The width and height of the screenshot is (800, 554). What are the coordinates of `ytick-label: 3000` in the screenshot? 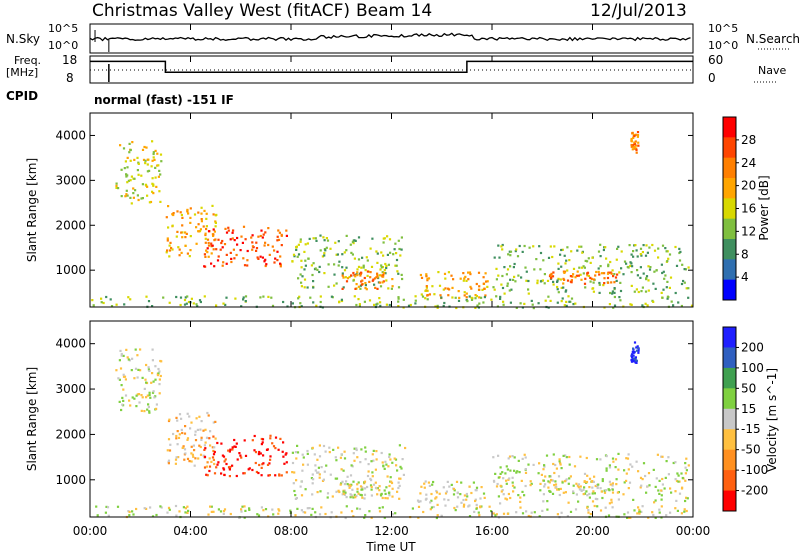 It's located at (70, 389).